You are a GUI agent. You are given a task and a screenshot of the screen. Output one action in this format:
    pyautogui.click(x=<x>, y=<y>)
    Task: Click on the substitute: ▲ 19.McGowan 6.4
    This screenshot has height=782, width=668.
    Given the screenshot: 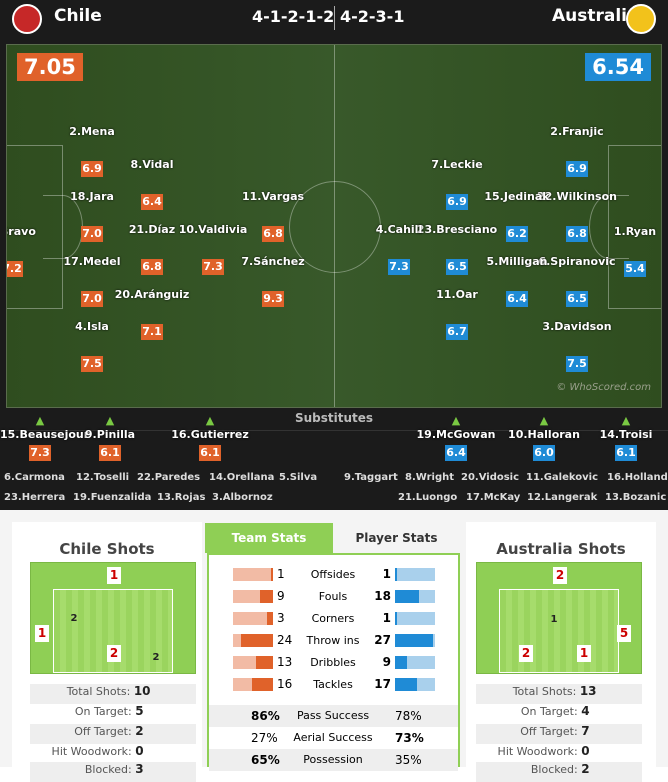 What is the action you would take?
    pyautogui.click(x=456, y=437)
    